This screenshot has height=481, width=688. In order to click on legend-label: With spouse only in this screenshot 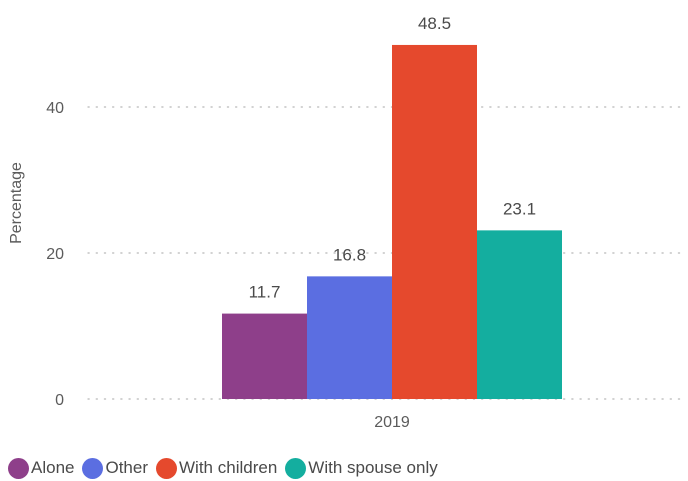, I will do `click(373, 467)`.